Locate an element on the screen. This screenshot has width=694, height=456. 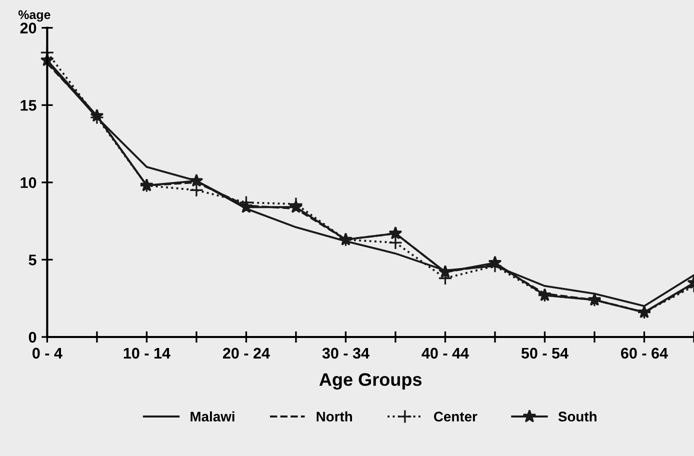
legend-label: Center is located at coordinates (456, 417).